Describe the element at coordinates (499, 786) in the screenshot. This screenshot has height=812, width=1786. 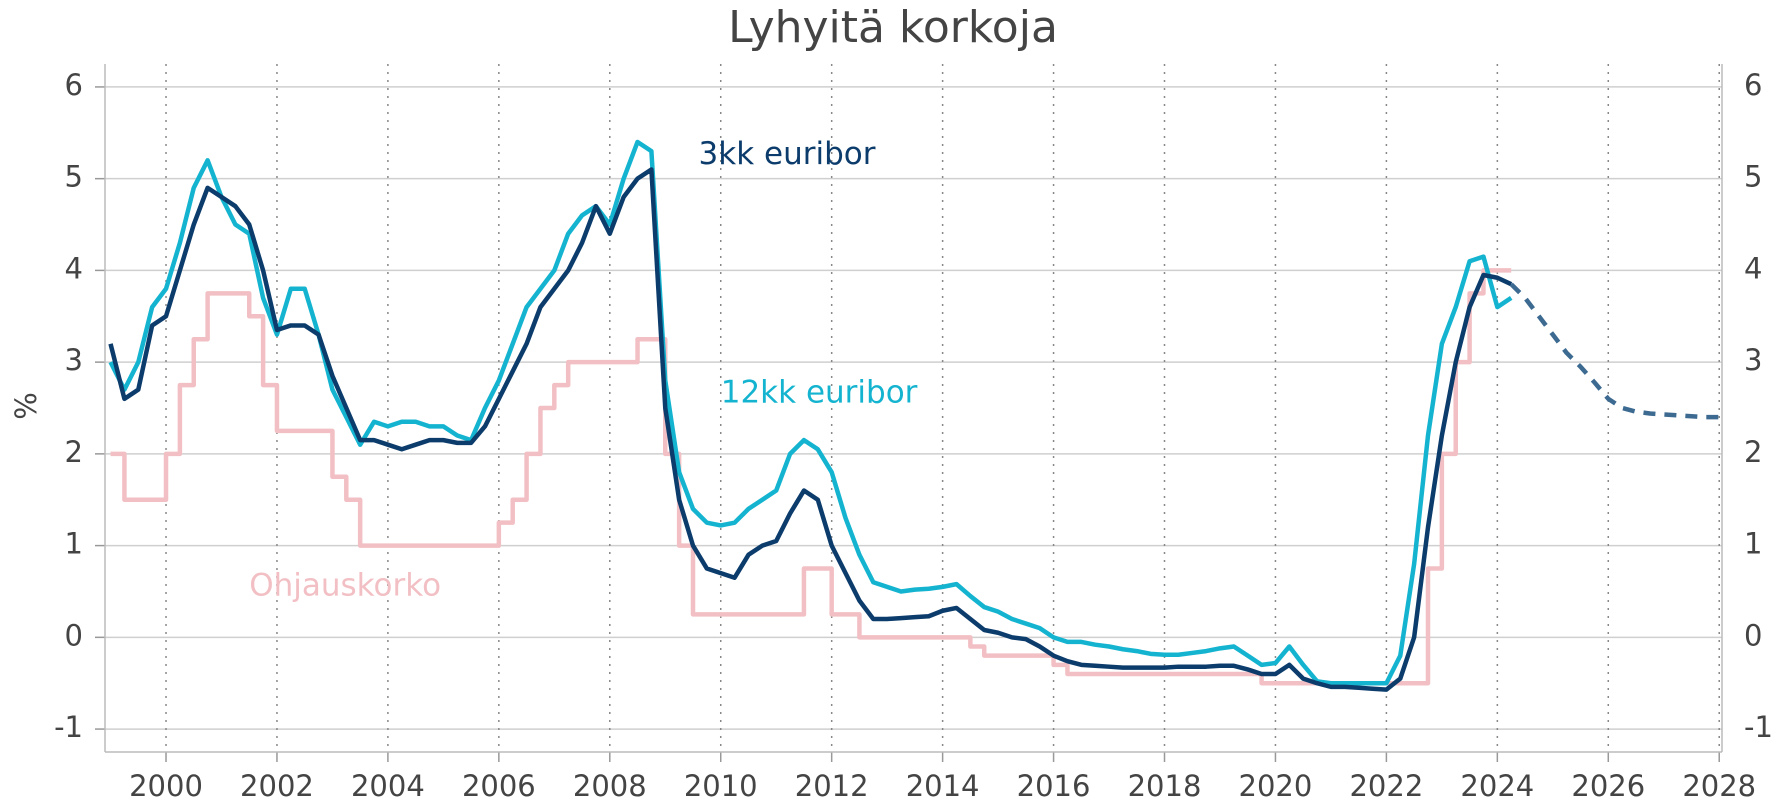
I see `x-tick-label: 2006` at that location.